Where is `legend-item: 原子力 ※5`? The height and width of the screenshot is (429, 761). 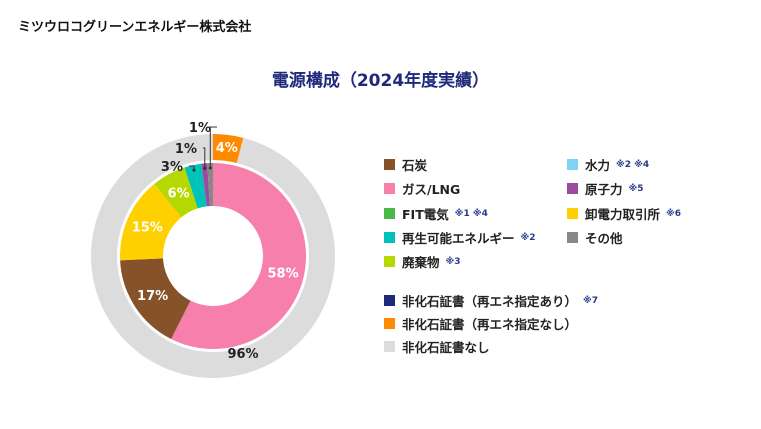 legend-item: 原子力 ※5 is located at coordinates (605, 188).